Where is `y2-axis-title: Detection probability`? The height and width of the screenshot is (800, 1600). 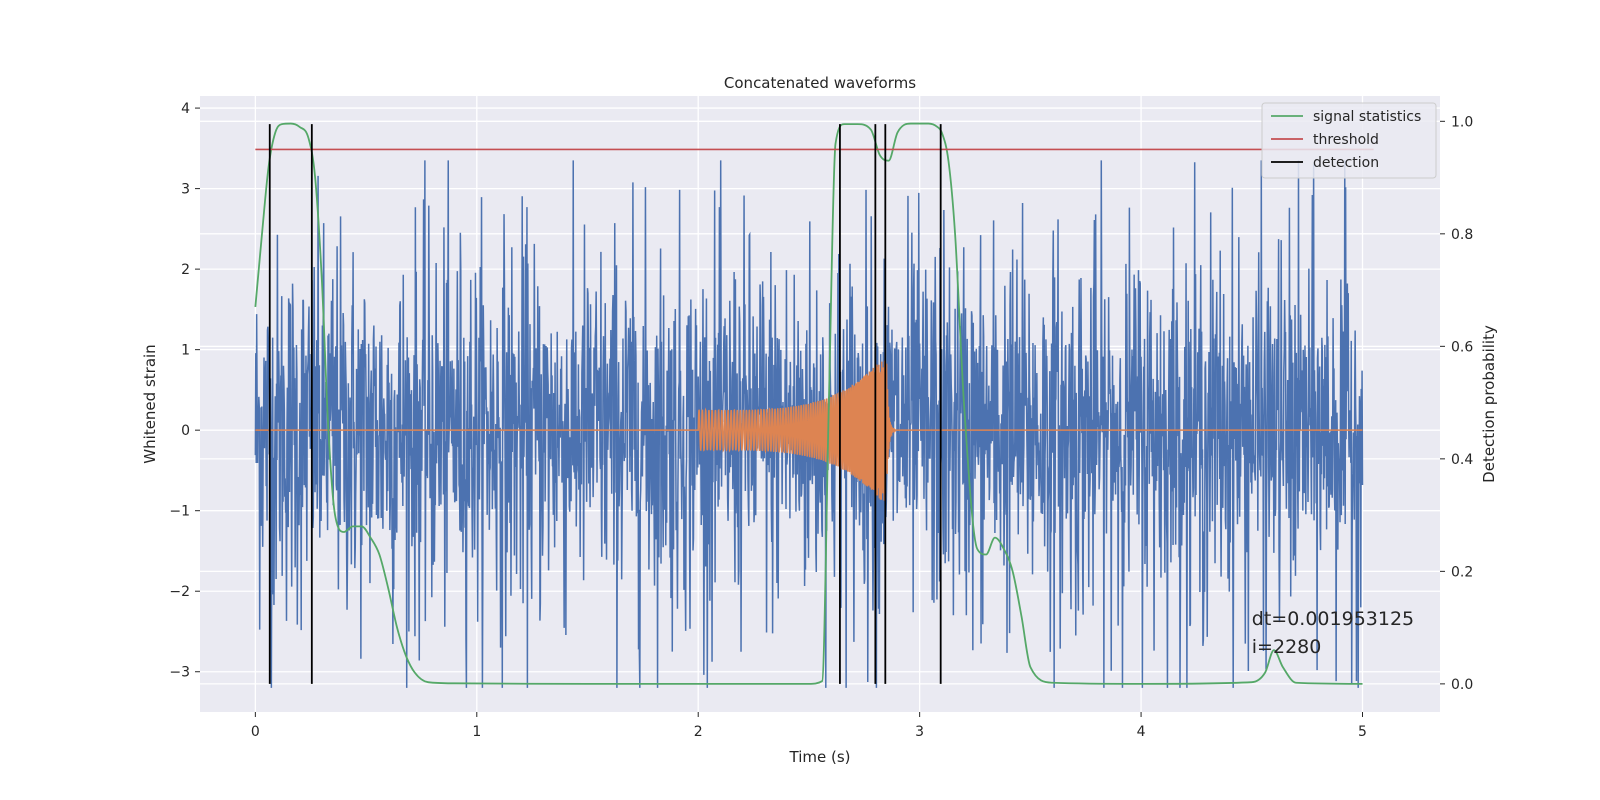
y2-axis-title: Detection probability is located at coordinates (1489, 404).